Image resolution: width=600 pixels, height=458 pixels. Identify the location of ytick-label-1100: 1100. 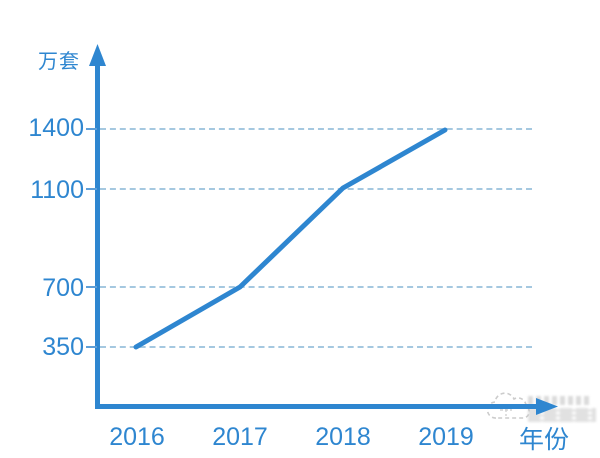
(57, 190).